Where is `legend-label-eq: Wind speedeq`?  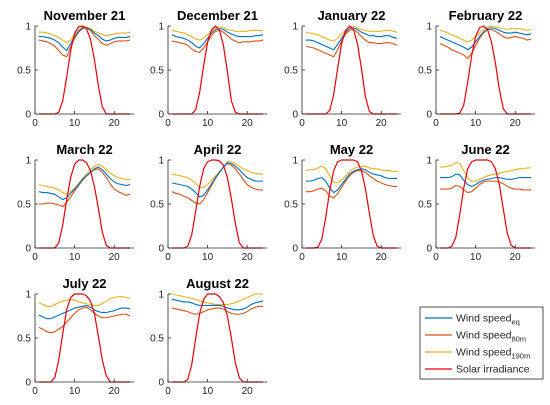 legend-label-eq: Wind speedeq is located at coordinates (488, 320).